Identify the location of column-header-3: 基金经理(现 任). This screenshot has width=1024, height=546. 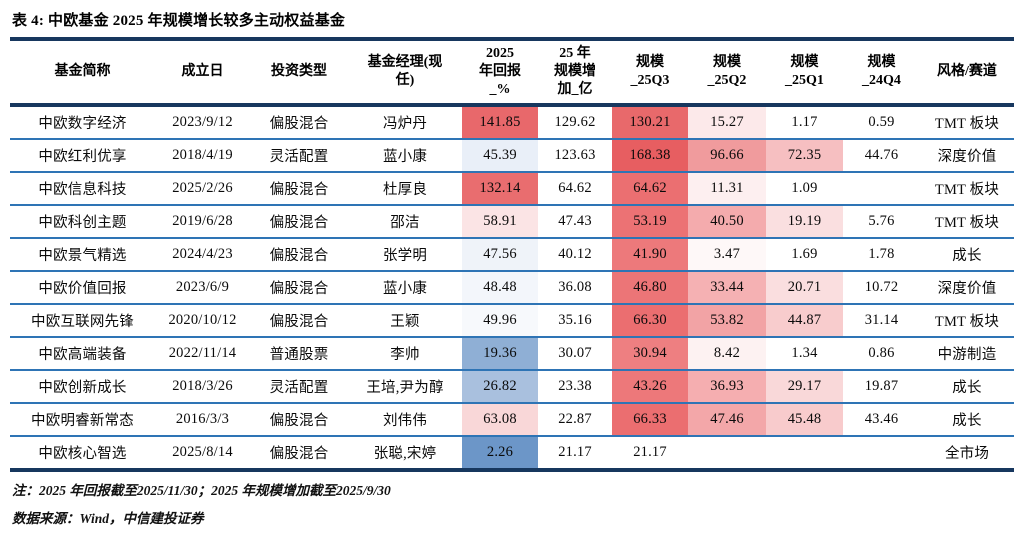
(405, 74).